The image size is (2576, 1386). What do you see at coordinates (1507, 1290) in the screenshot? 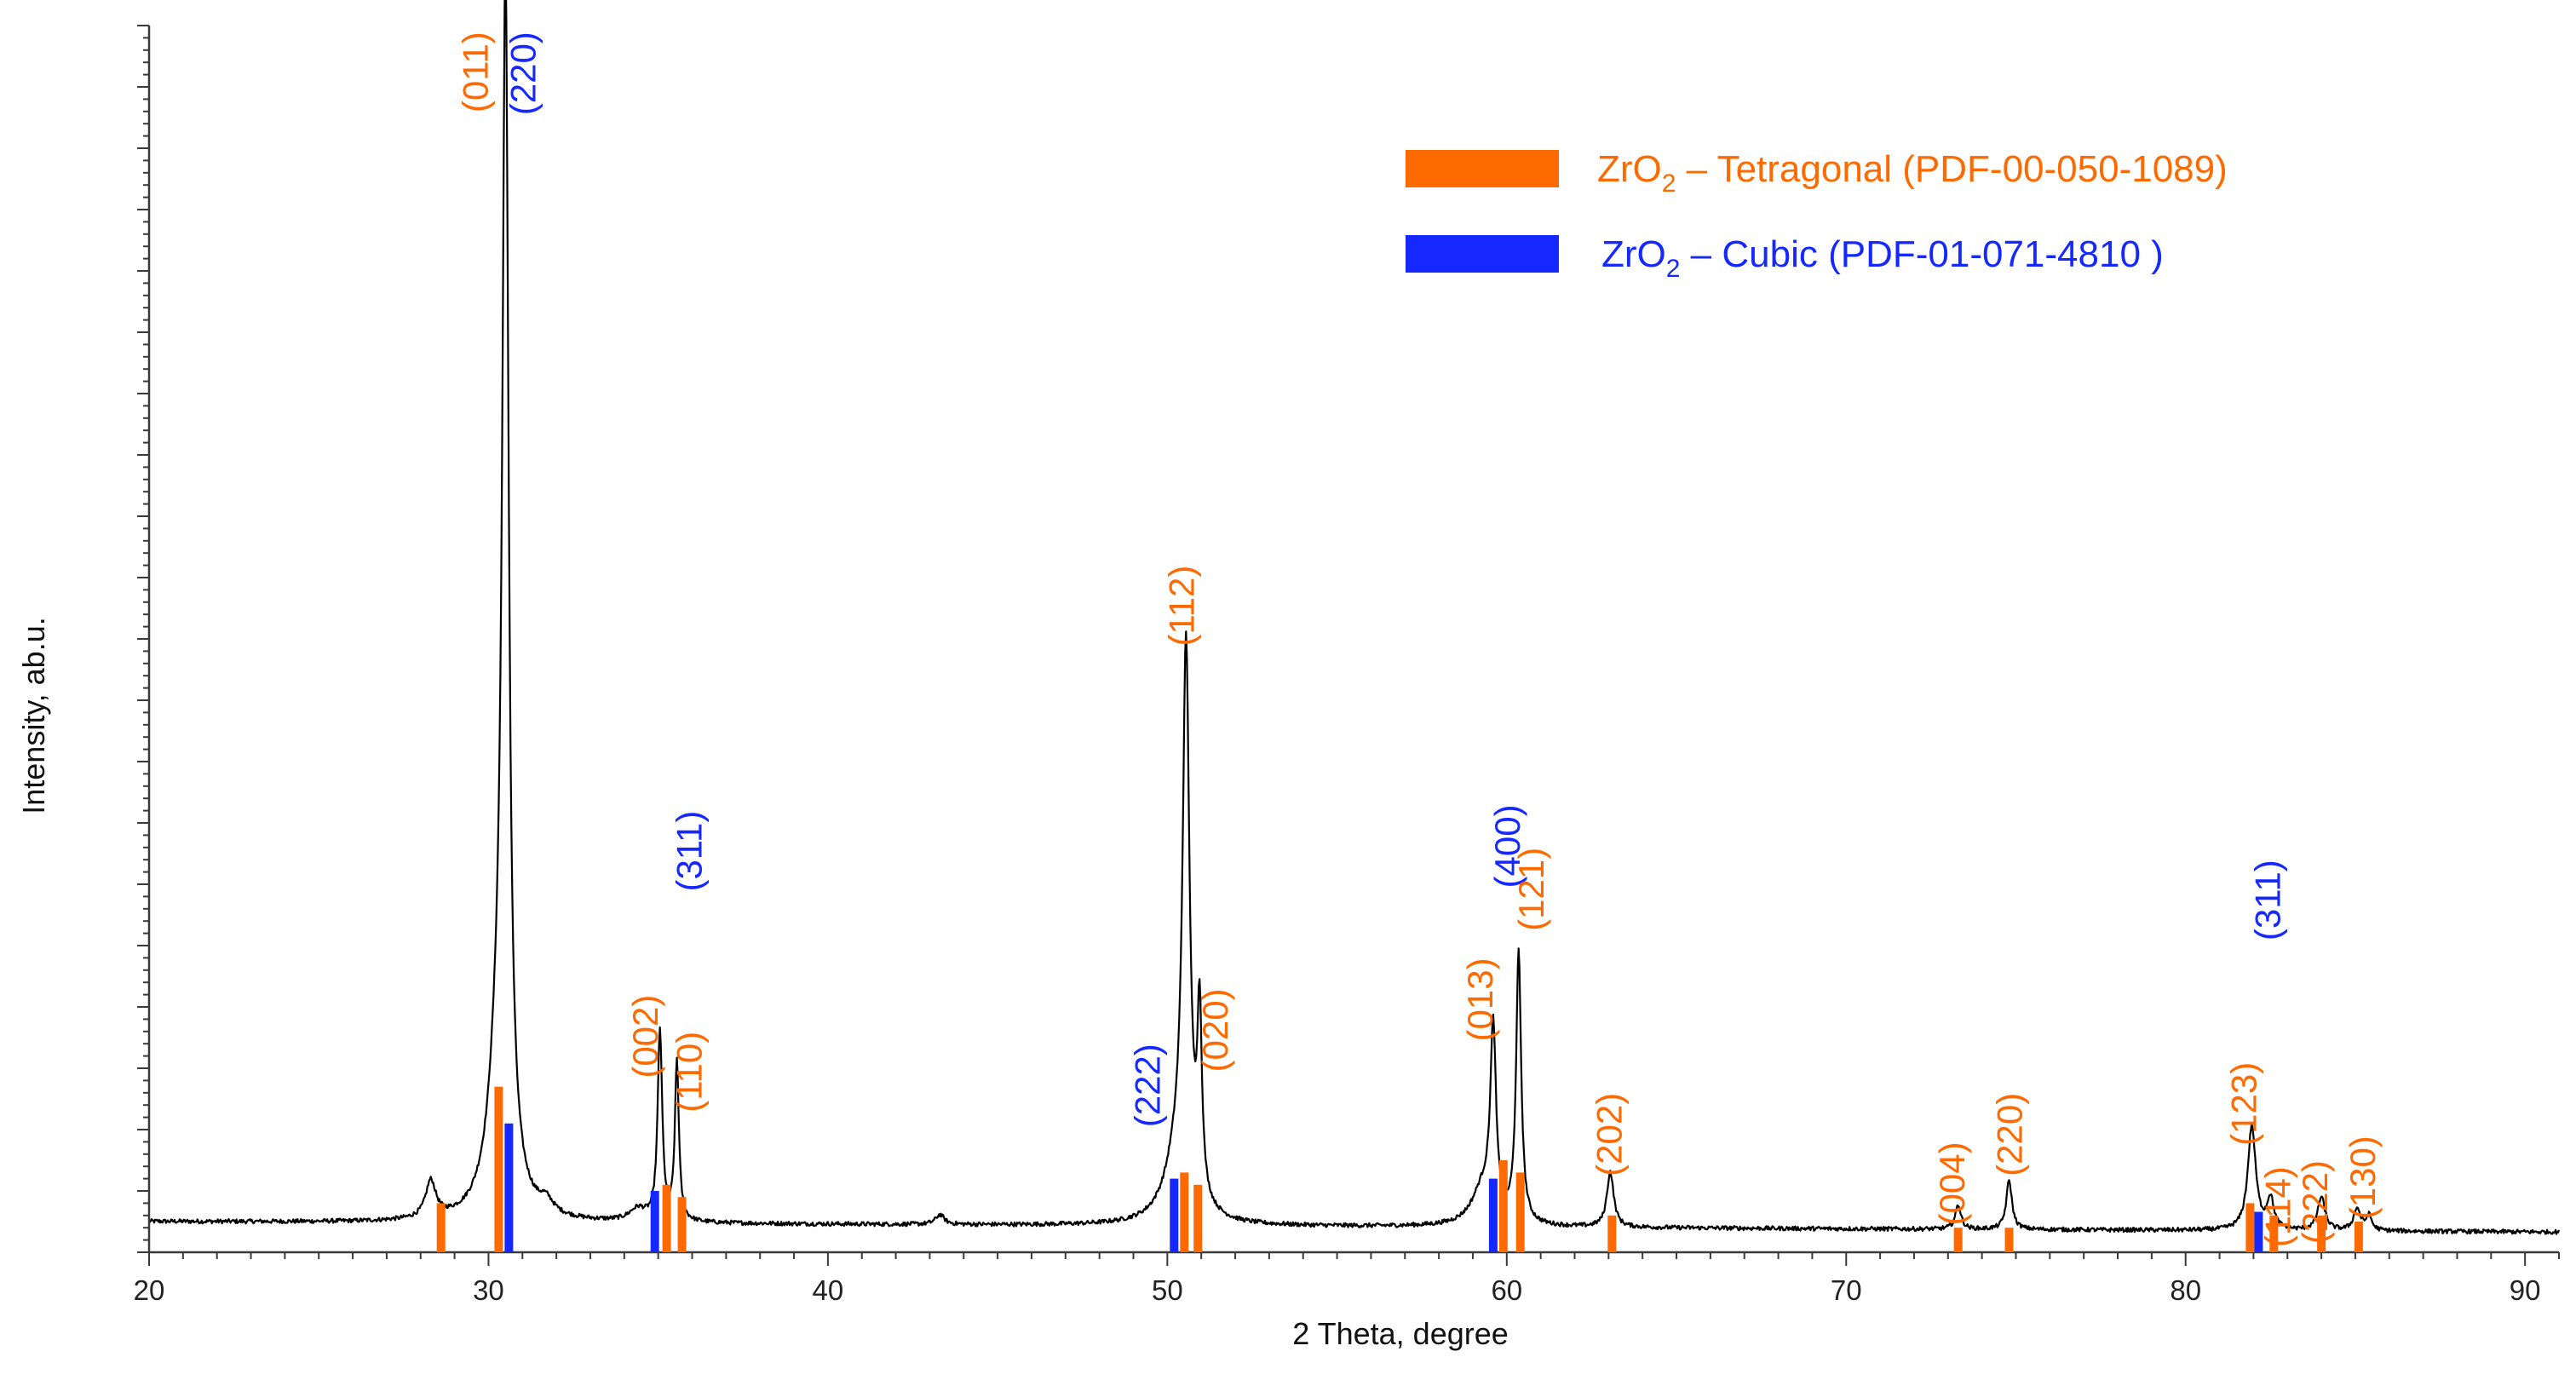
I see `x-tick-label: 60` at bounding box center [1507, 1290].